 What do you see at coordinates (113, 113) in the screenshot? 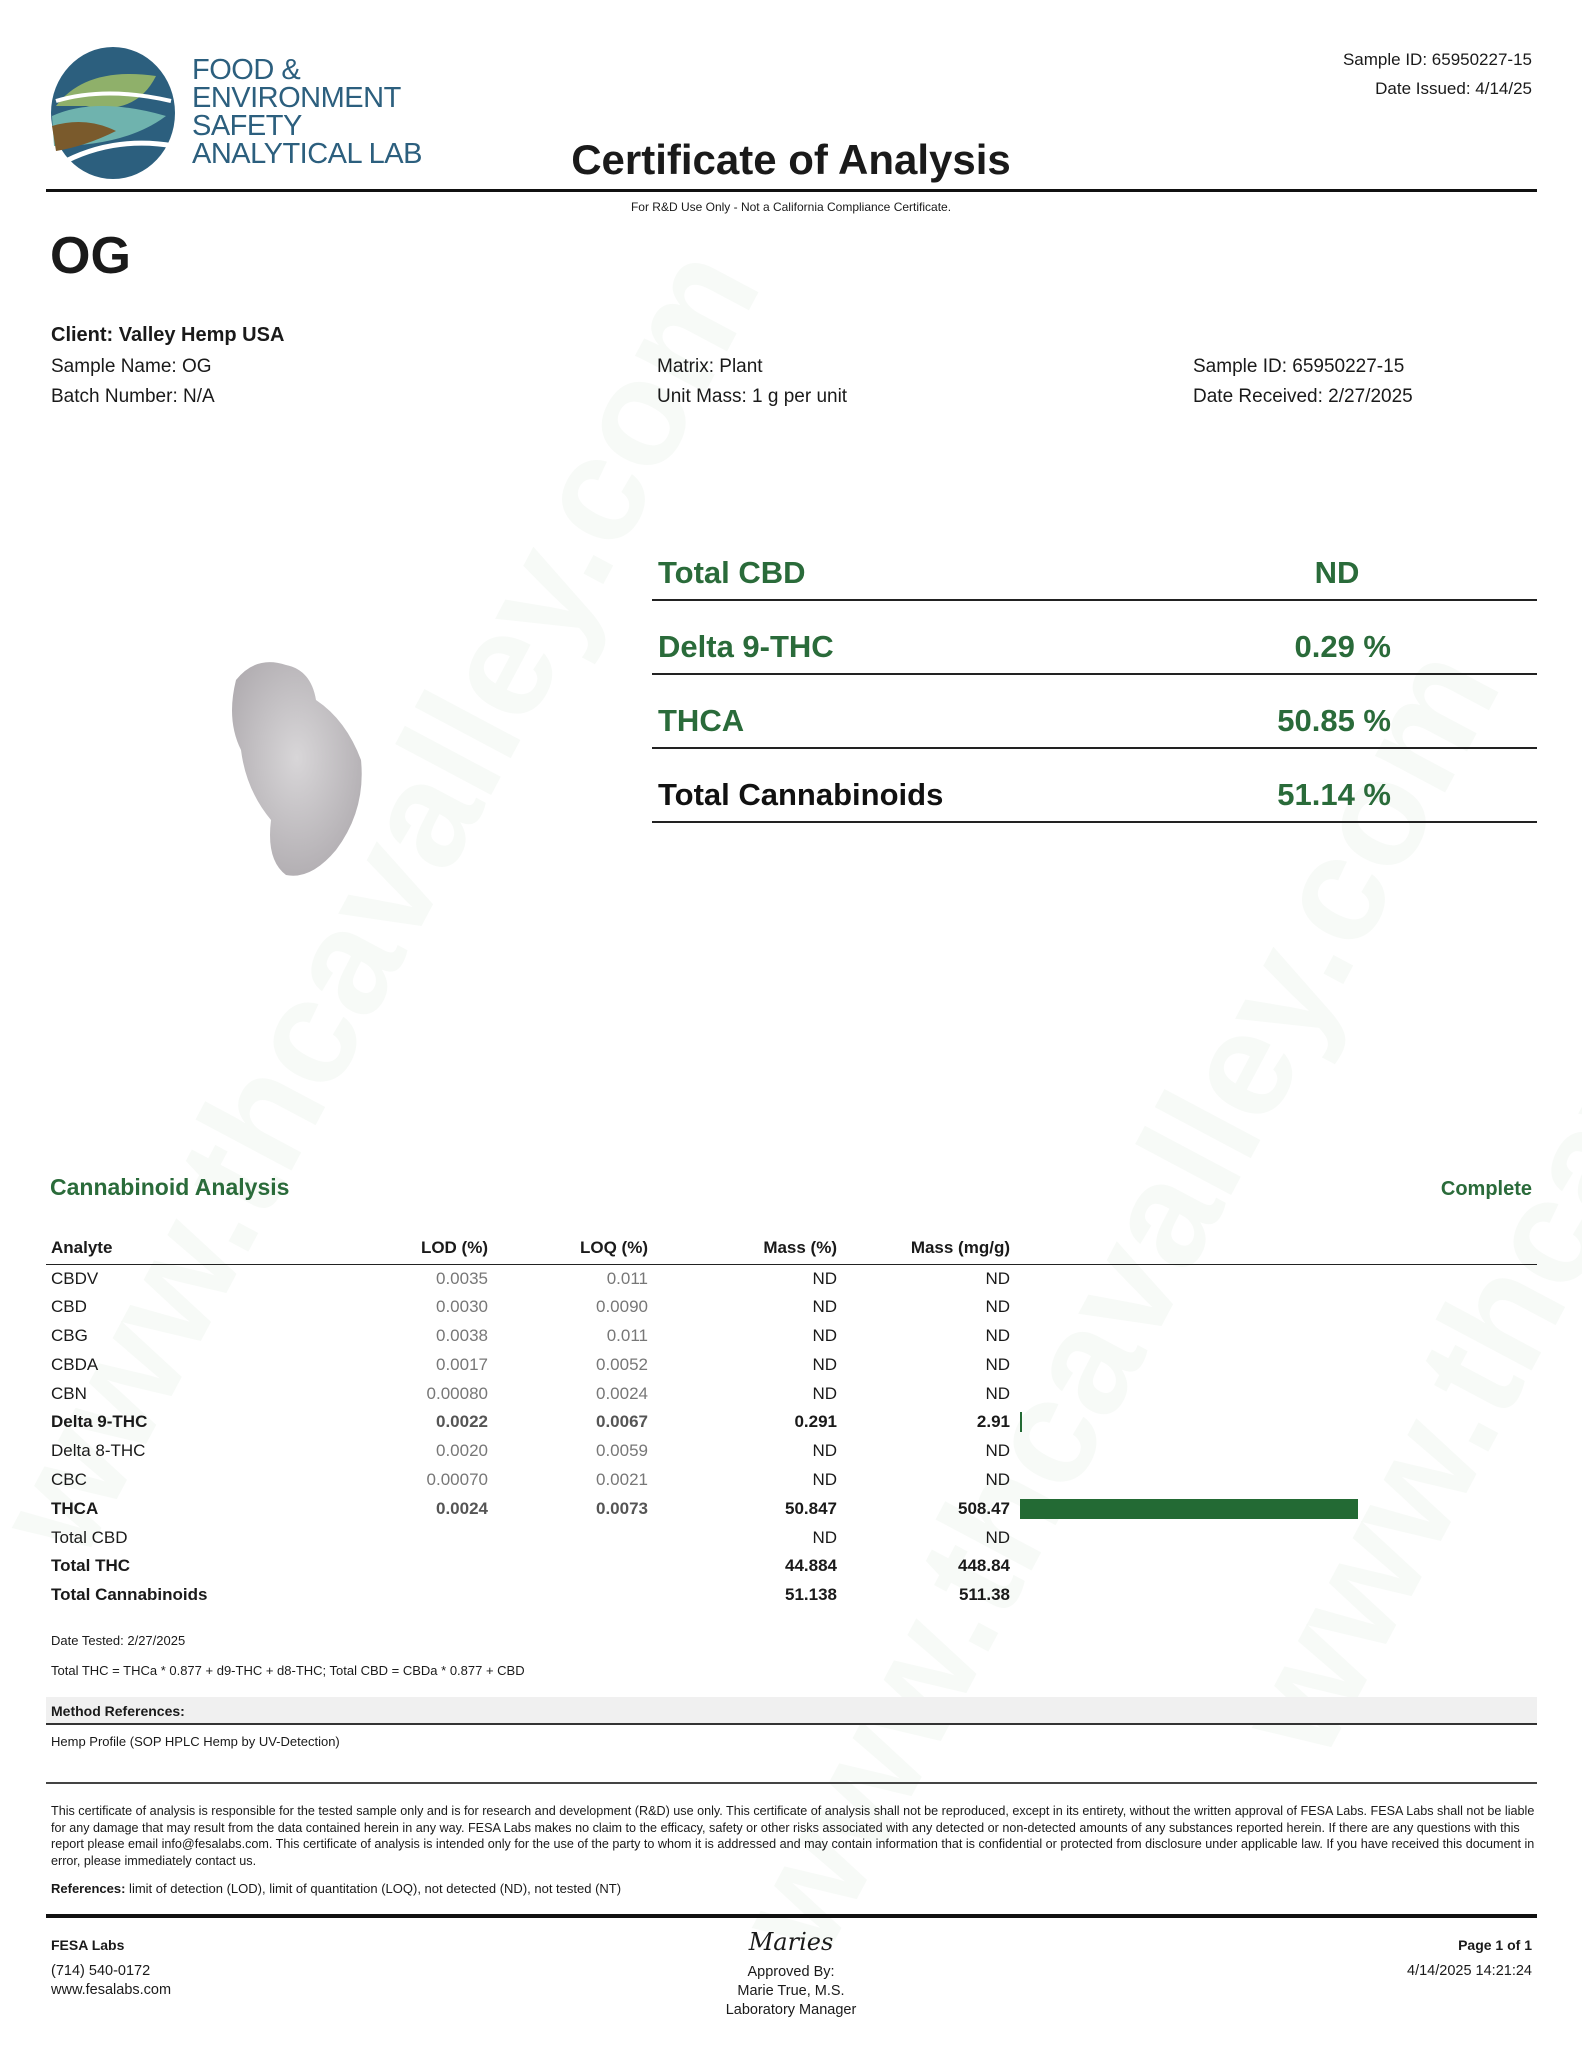
I see `fesa-logo-icon` at bounding box center [113, 113].